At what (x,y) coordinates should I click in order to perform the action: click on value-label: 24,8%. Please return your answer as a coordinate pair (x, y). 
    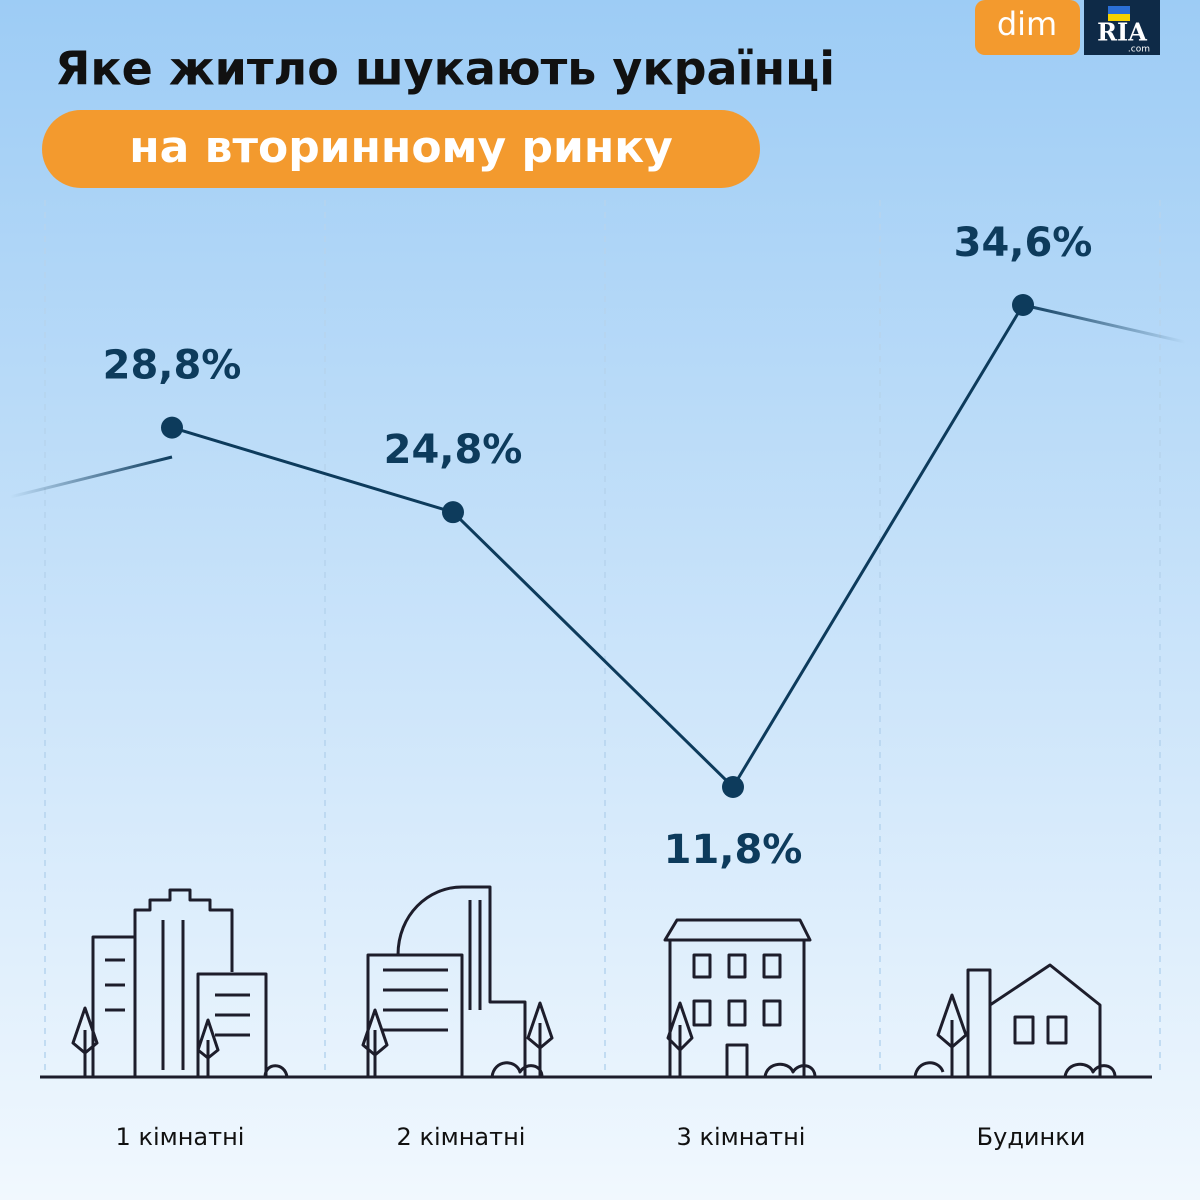
    Looking at the image, I should click on (453, 450).